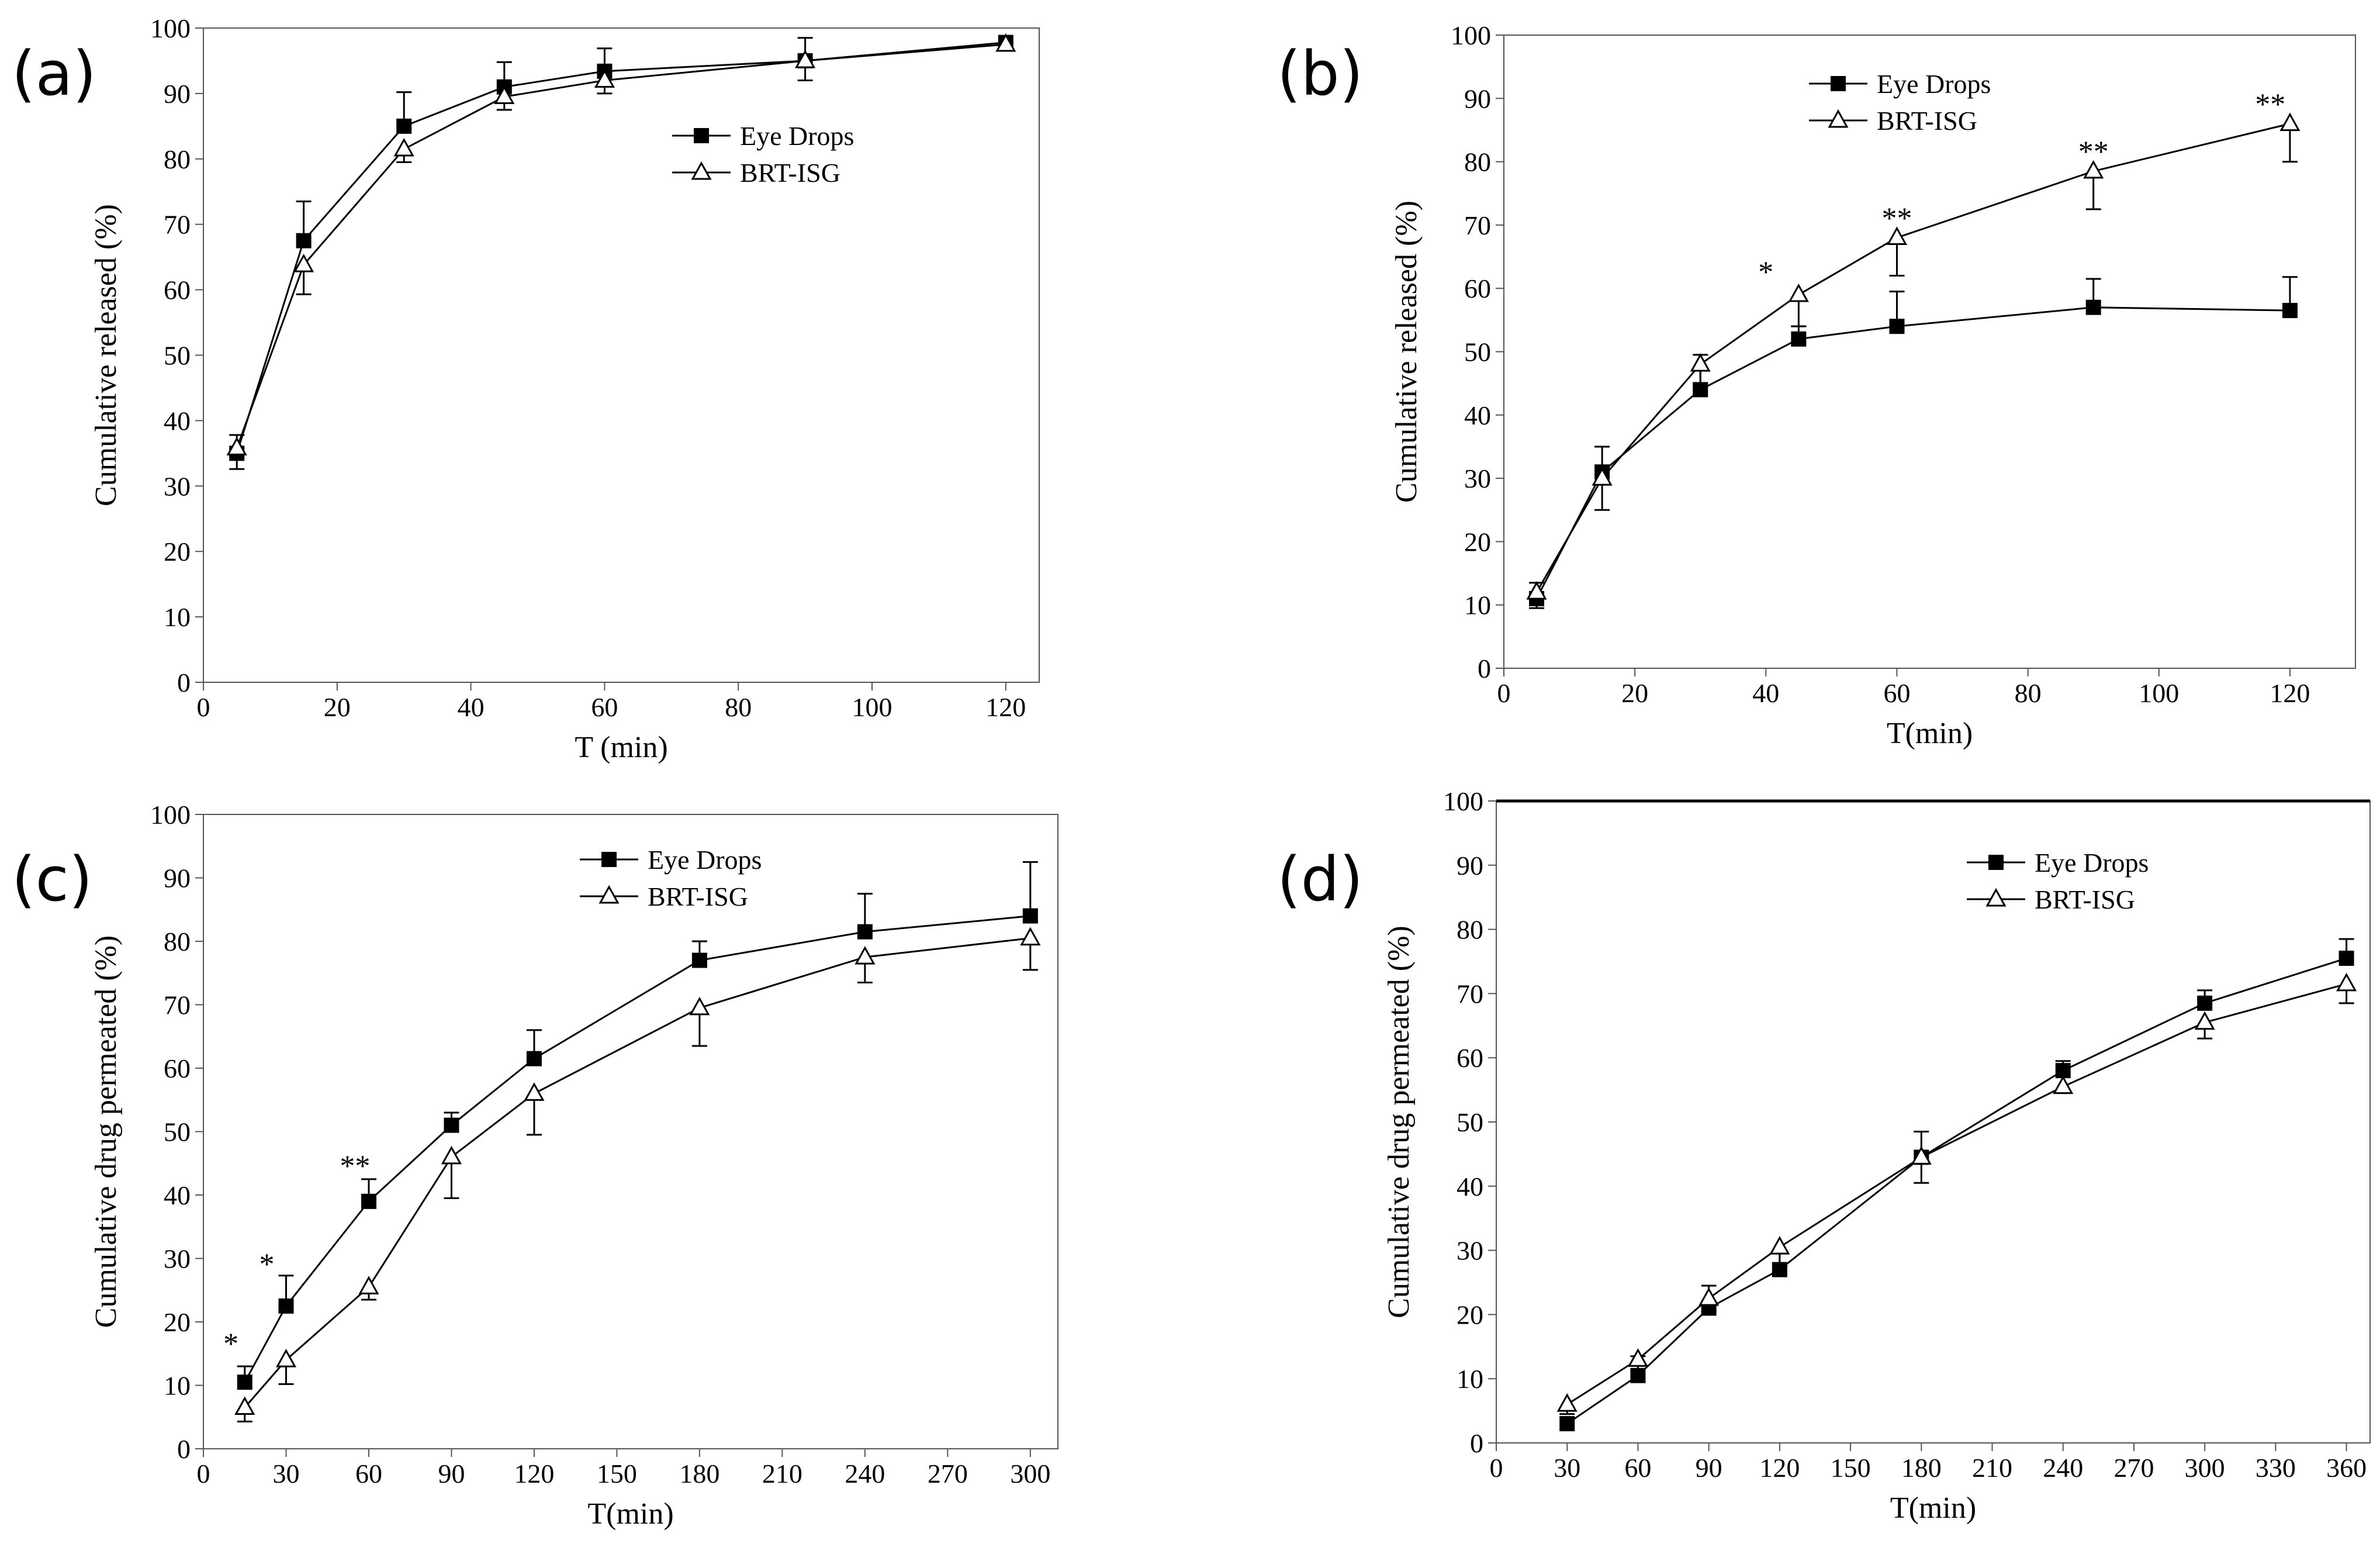 This screenshot has width=2380, height=1547. Describe the element at coordinates (1477, 162) in the screenshot. I see `y-tick-label: 80` at that location.